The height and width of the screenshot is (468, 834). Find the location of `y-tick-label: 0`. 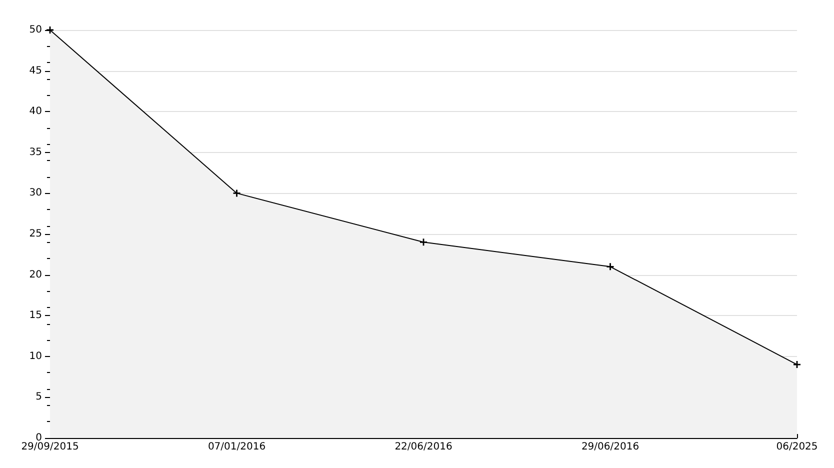

y-tick-label: 0 is located at coordinates (39, 438).